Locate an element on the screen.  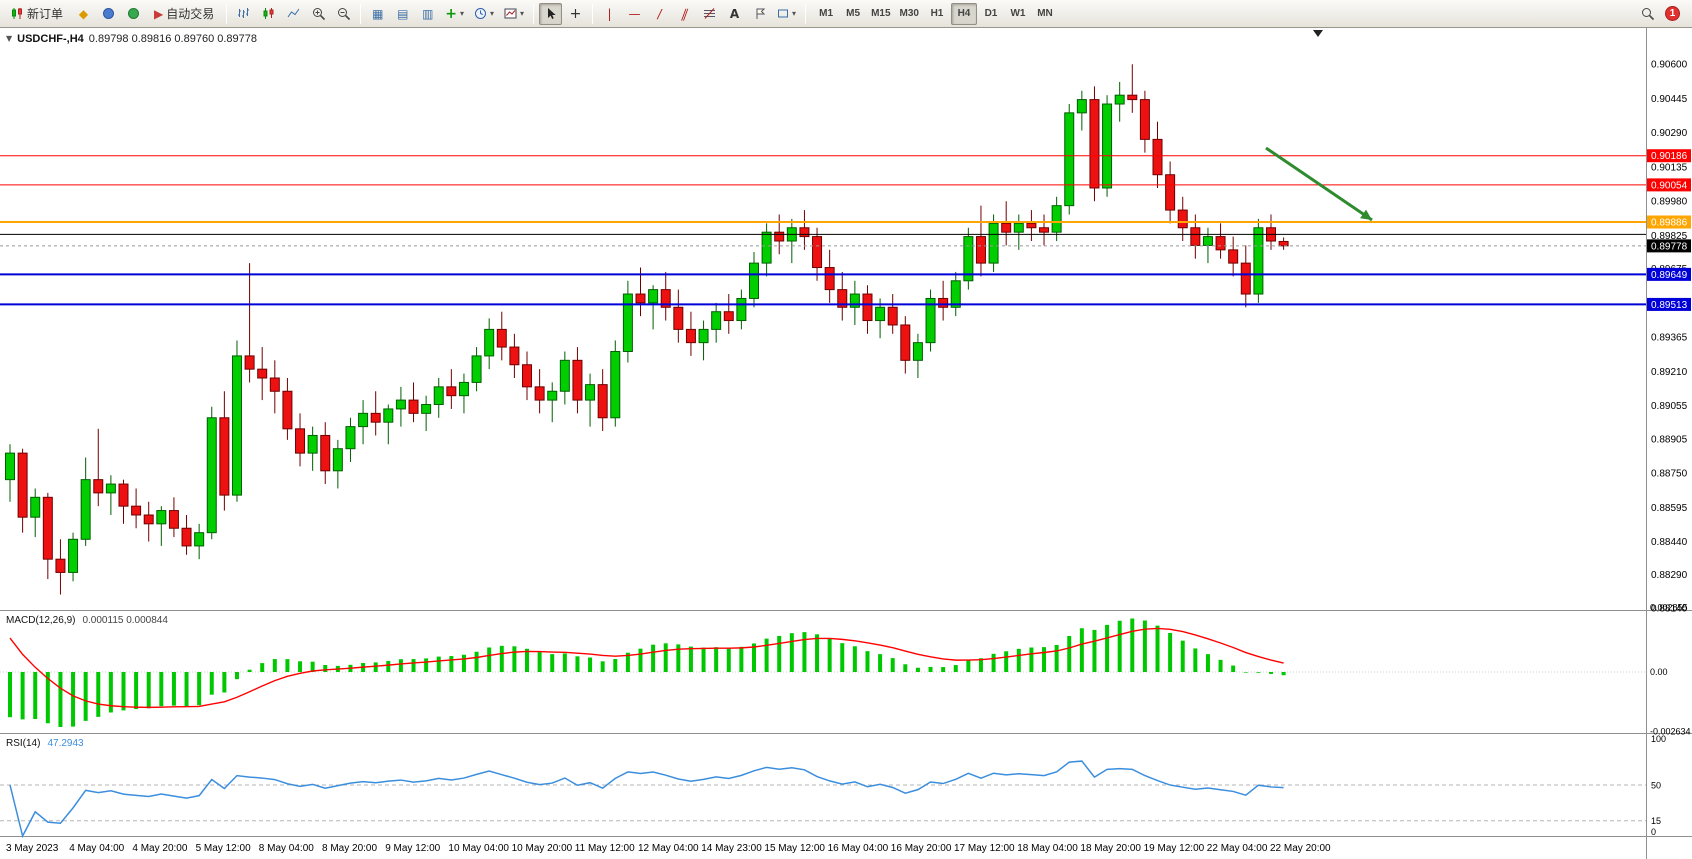
search-button is located at coordinates (1647, 14).